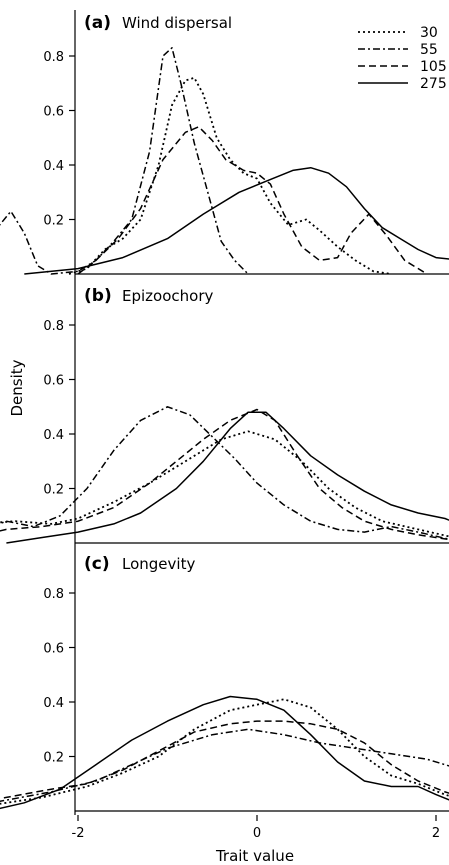 The width and height of the screenshot is (449, 865). What do you see at coordinates (158, 564) in the screenshot?
I see `panel-name: Longevity` at bounding box center [158, 564].